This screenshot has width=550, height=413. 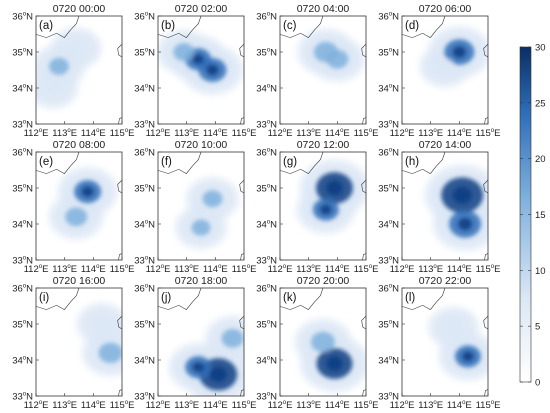 What do you see at coordinates (445, 145) in the screenshot?
I see `panel-title: 0720 14:00` at bounding box center [445, 145].